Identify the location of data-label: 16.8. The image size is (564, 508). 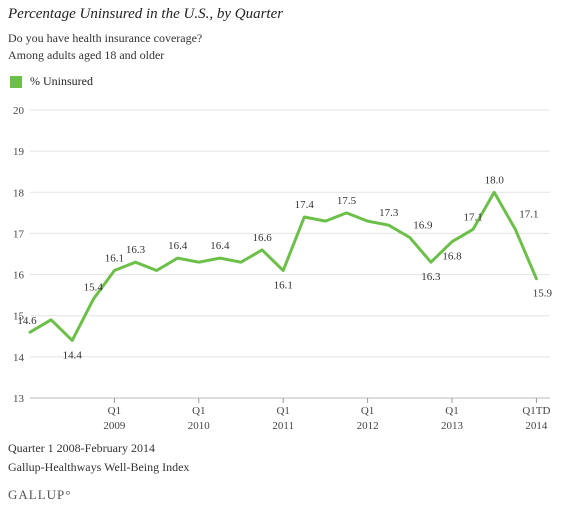
(452, 257).